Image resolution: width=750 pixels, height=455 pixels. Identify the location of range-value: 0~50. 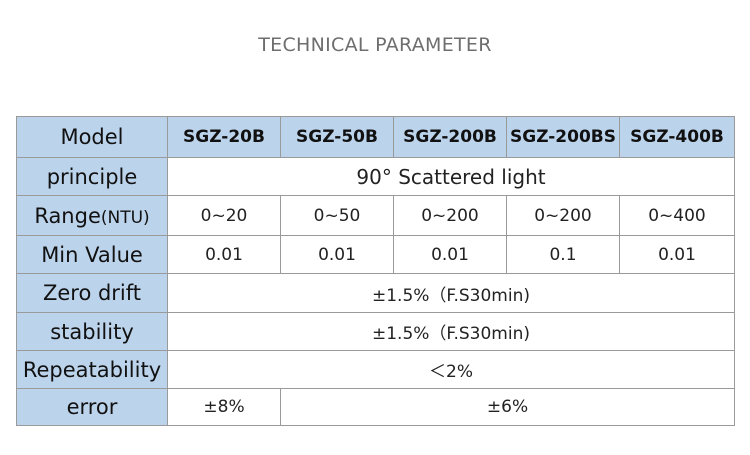
(337, 215).